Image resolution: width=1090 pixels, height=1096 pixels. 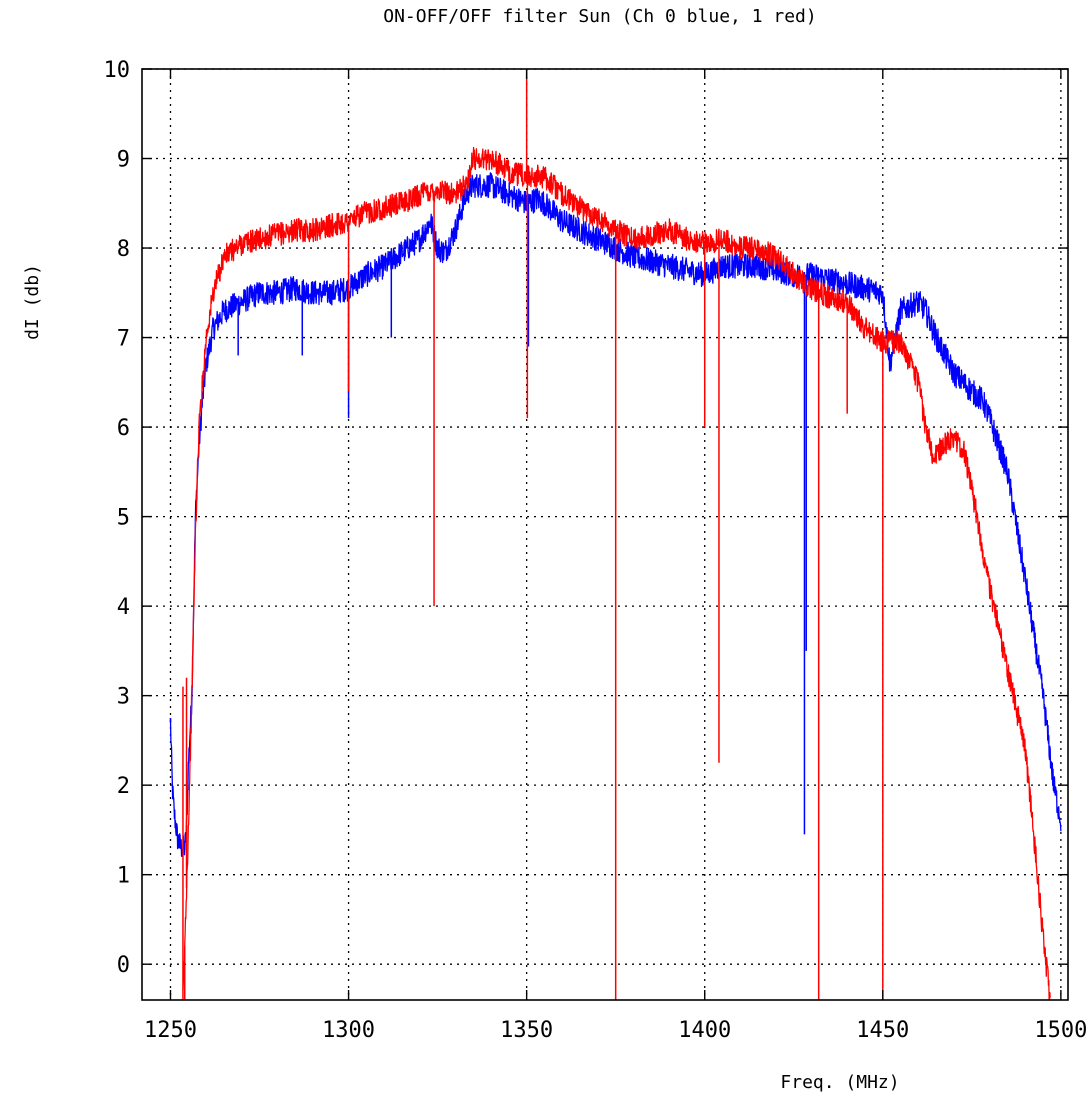 I want to click on y-tick-label: 3, so click(x=123, y=697).